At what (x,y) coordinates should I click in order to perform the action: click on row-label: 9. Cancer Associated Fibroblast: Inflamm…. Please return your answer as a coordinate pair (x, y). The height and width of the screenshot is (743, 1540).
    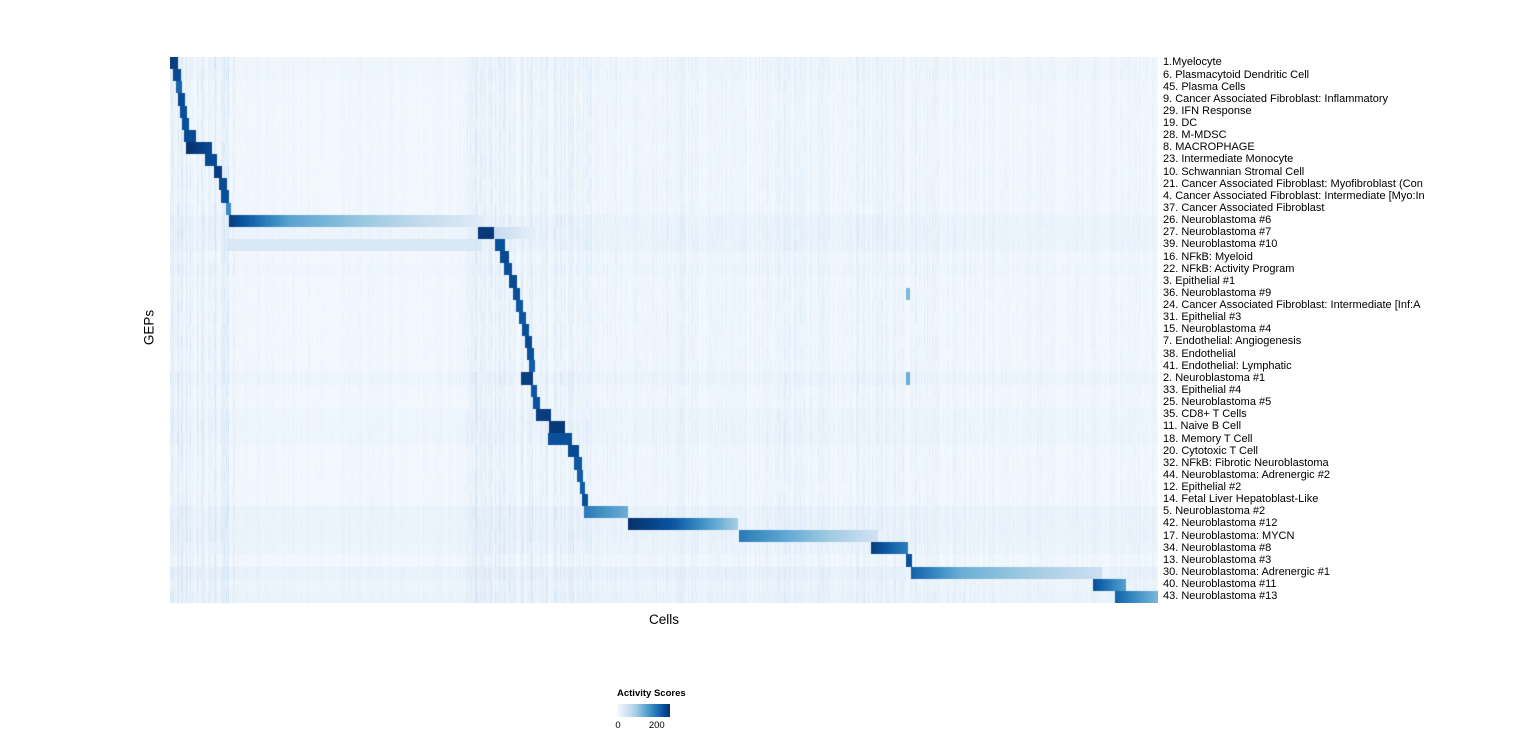
    Looking at the image, I should click on (1275, 98).